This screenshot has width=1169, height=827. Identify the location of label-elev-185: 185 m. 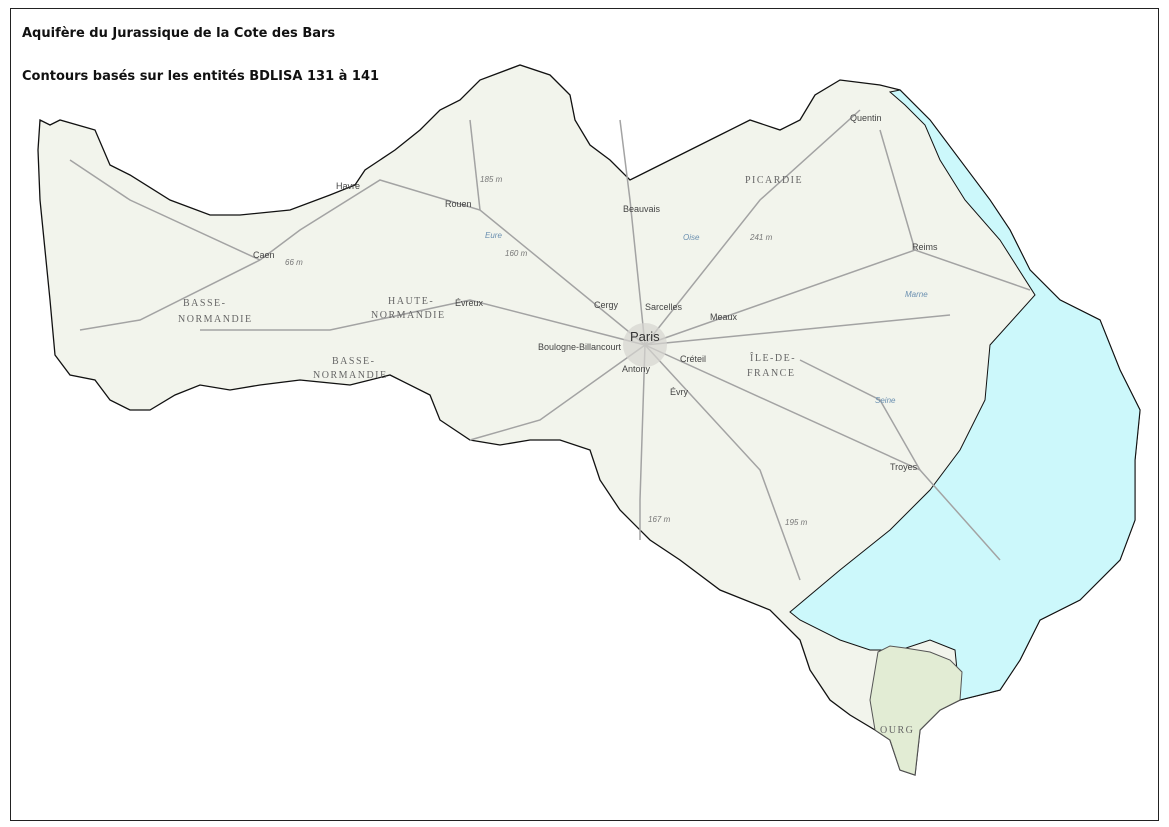
(491, 179).